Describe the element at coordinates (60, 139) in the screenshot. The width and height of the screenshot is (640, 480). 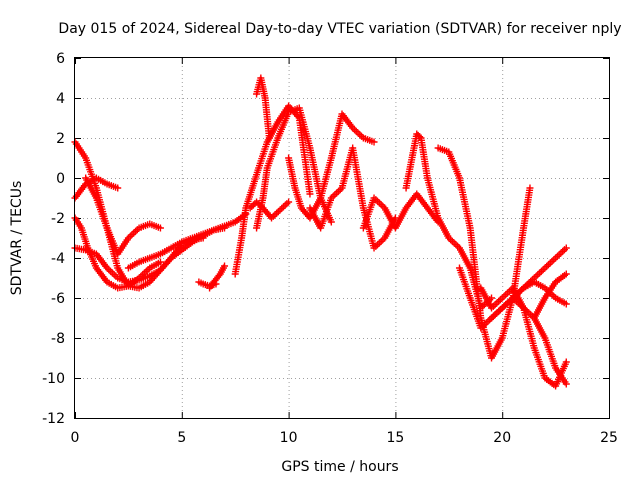
I see `y-tick-label: 2` at that location.